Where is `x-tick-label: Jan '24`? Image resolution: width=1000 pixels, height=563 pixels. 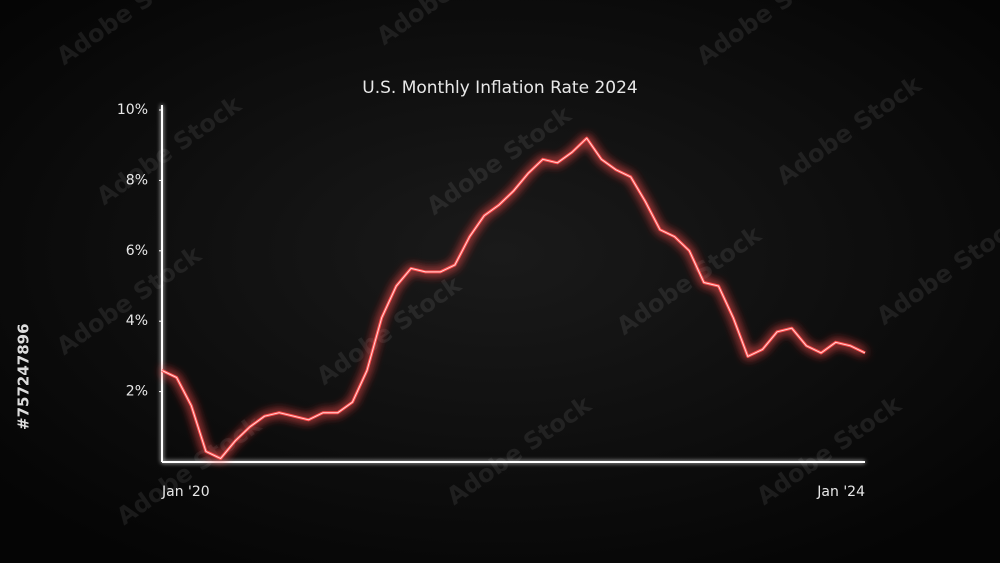
x-tick-label: Jan '24 is located at coordinates (840, 492).